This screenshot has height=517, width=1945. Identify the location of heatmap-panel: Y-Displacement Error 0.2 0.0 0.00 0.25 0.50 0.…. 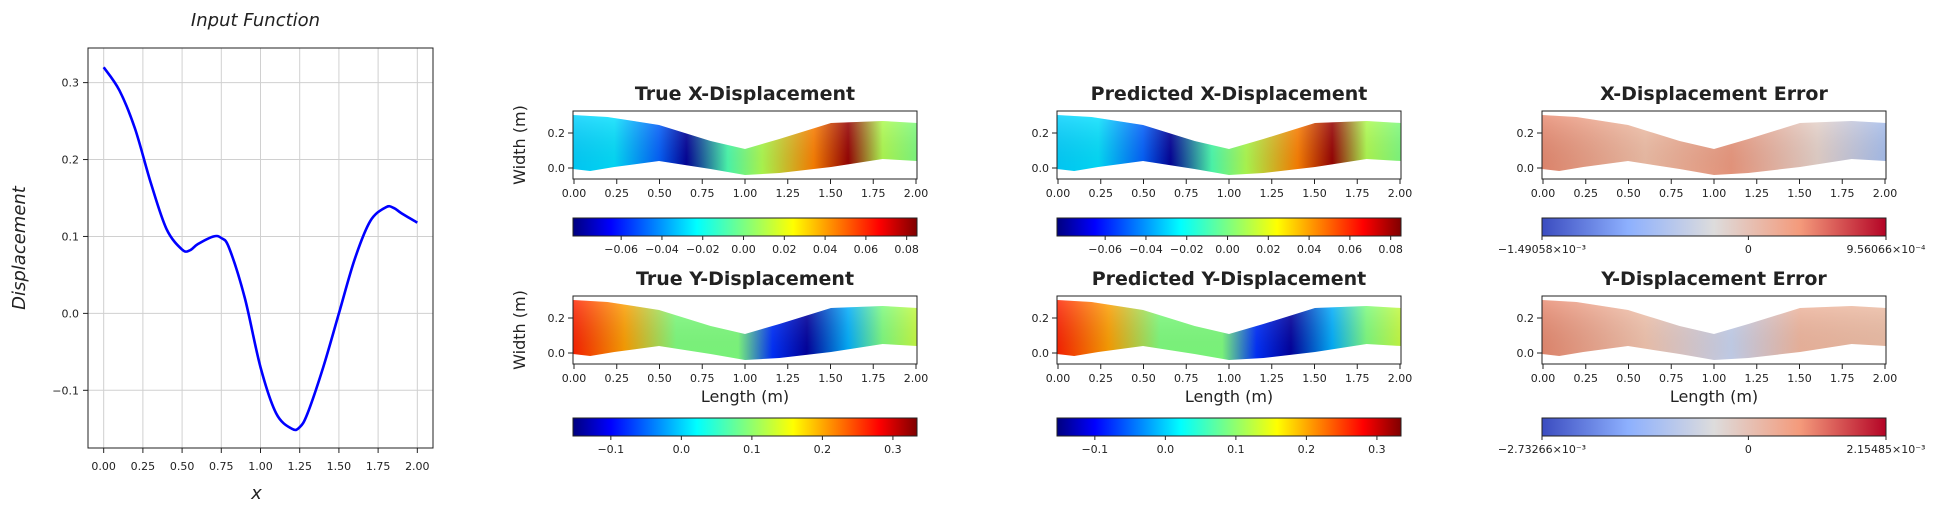
(1712, 362).